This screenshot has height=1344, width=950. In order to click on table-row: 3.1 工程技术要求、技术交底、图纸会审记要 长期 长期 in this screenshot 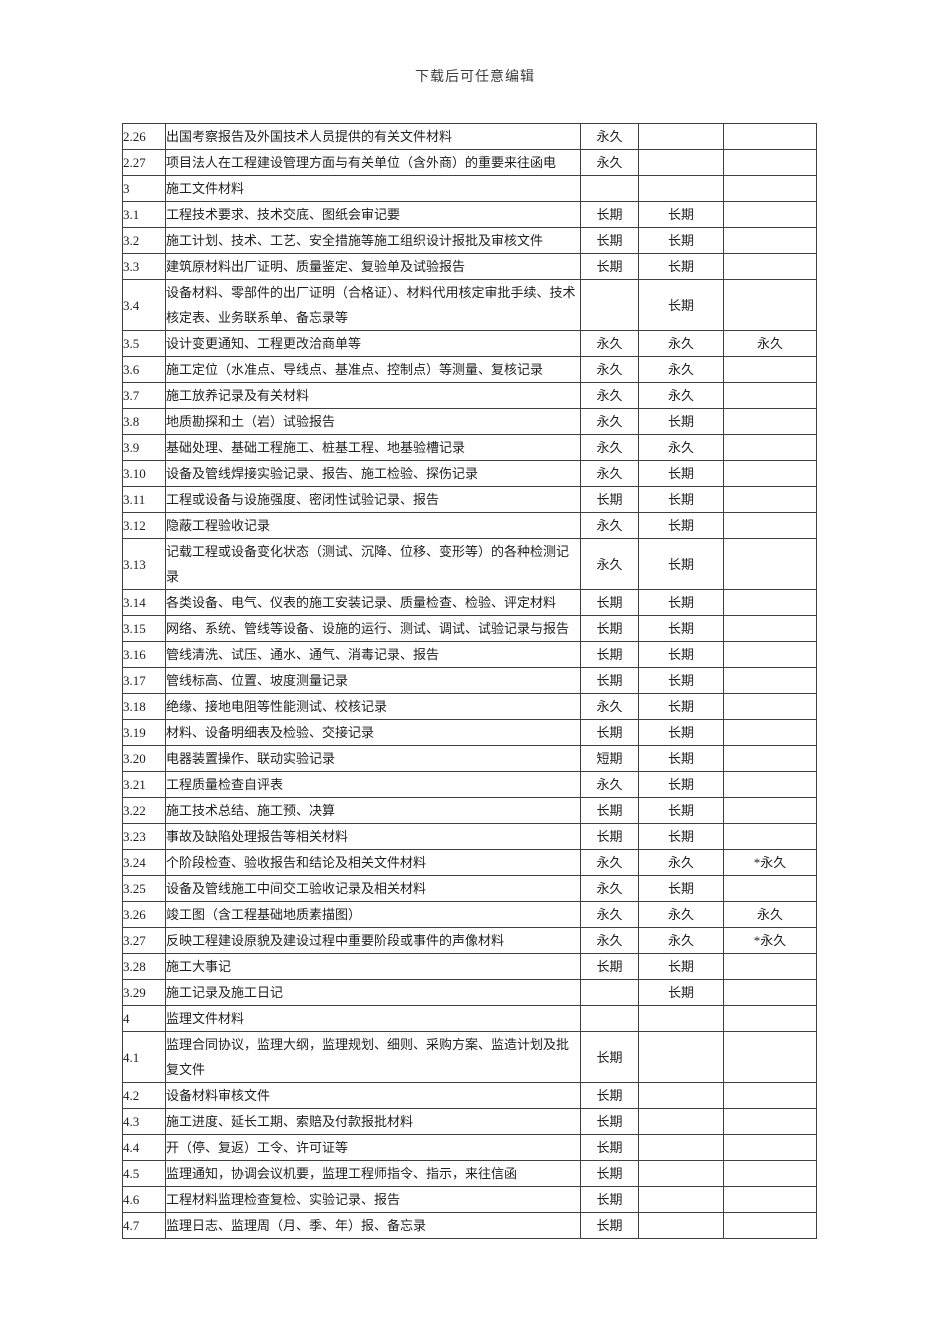, I will do `click(469, 214)`.